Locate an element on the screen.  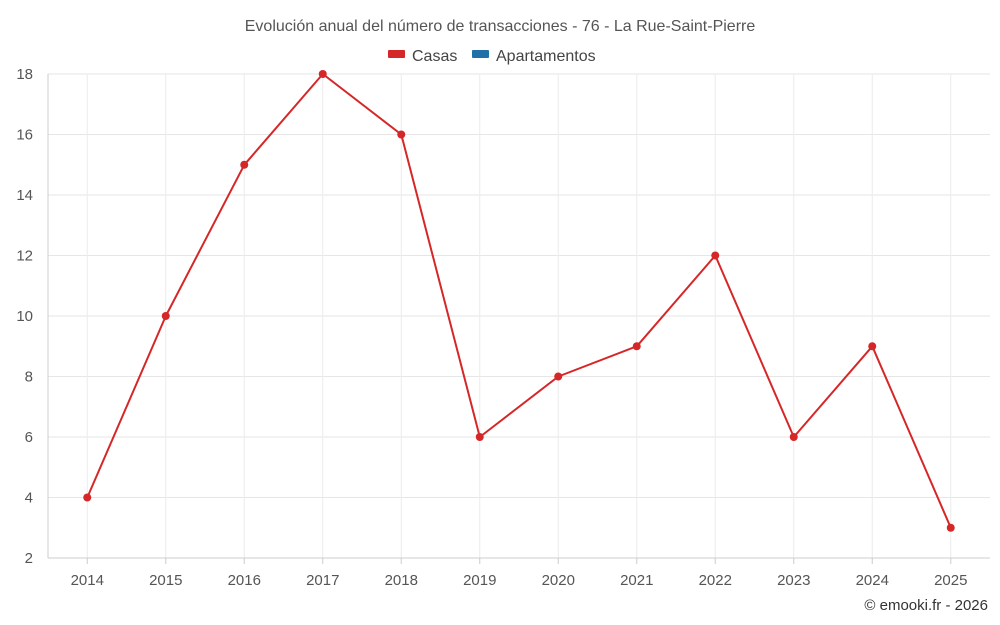
x-tick-label: 2016 is located at coordinates (244, 580).